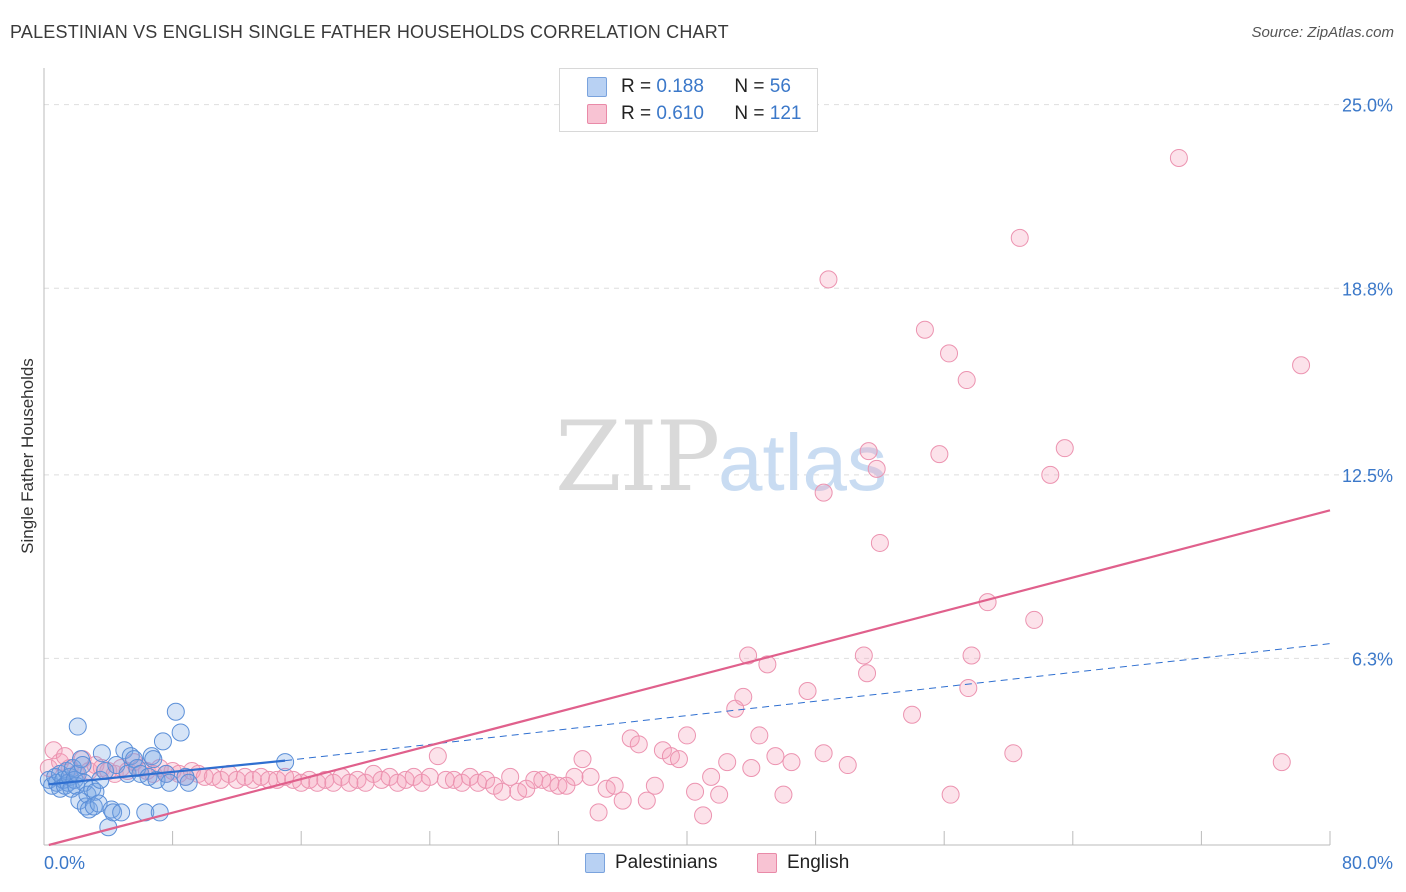 This screenshot has height=892, width=1406. I want to click on watermark-atlas: atlas, so click(802, 462).